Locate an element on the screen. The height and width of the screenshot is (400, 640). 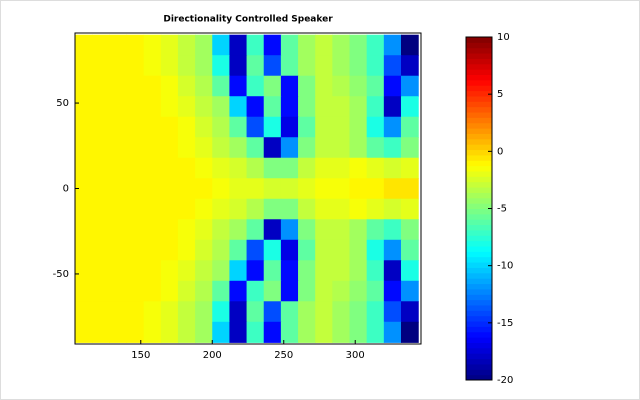
colorbar-tick-label: -15 is located at coordinates (505, 323).